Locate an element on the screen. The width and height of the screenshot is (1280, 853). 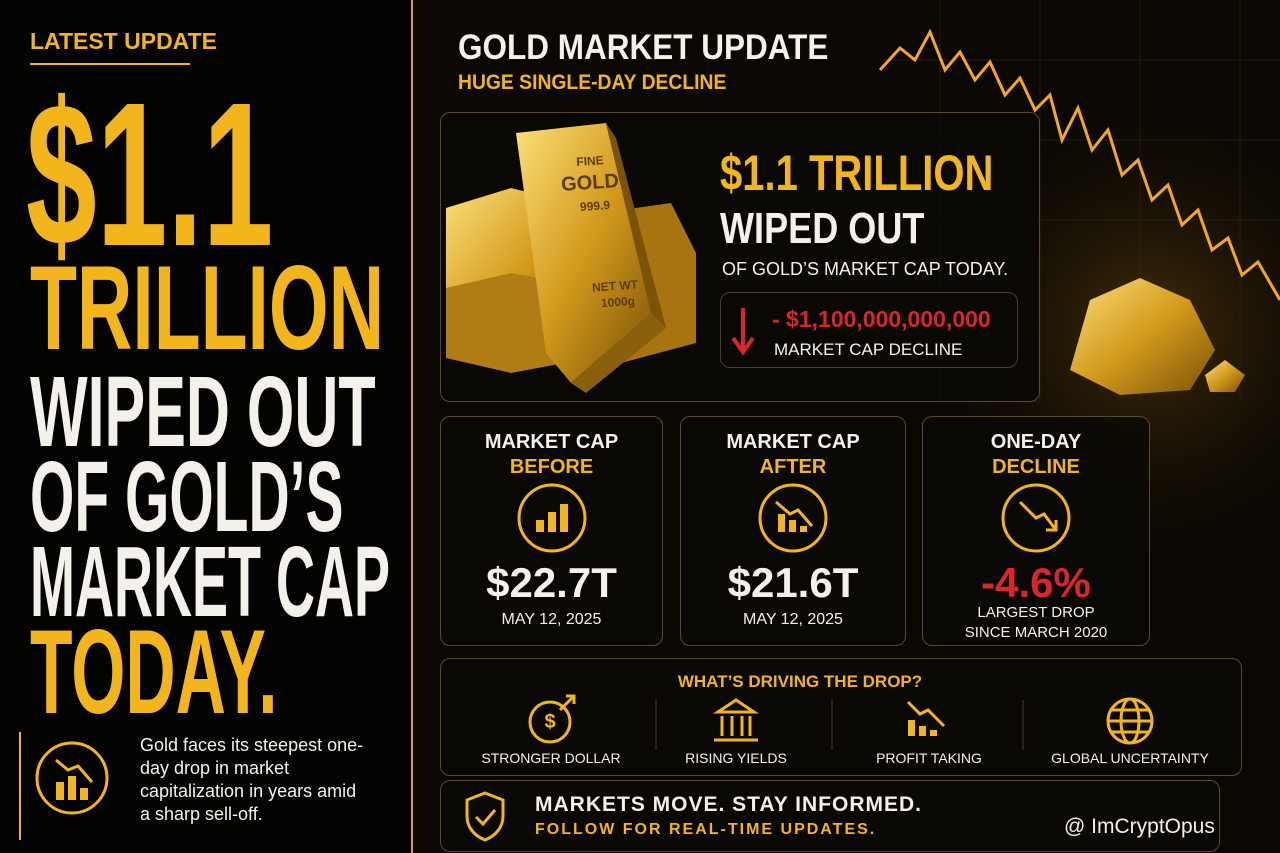
stat-label: DECLINE is located at coordinates (1036, 467).